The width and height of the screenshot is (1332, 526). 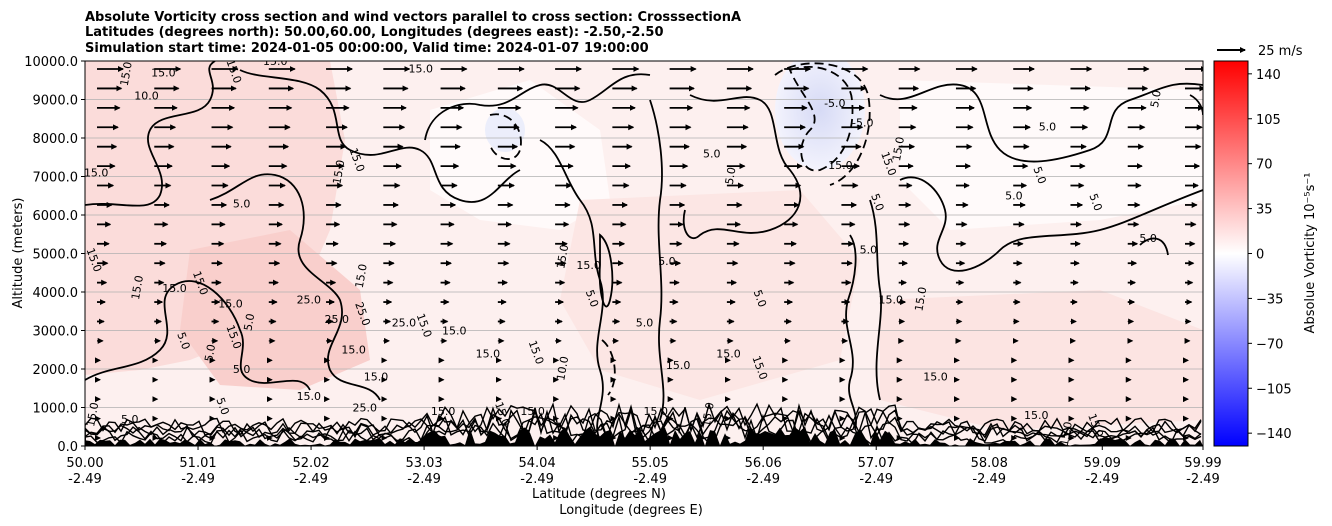 I want to click on colorbar-gradient, so click(x=1231, y=253).